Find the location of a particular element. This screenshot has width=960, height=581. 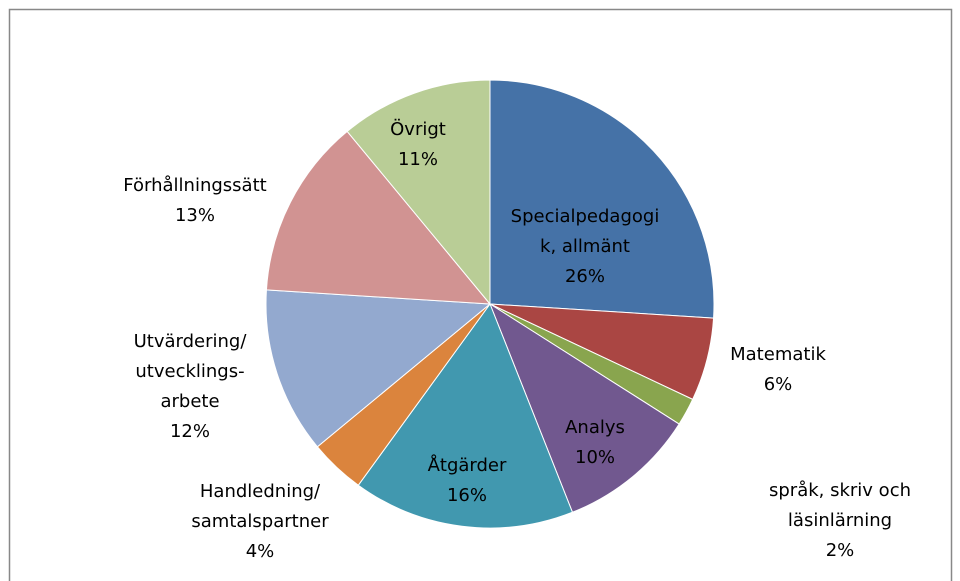

slice-label: Handledning/ samtalspartner 4% is located at coordinates (259, 522).